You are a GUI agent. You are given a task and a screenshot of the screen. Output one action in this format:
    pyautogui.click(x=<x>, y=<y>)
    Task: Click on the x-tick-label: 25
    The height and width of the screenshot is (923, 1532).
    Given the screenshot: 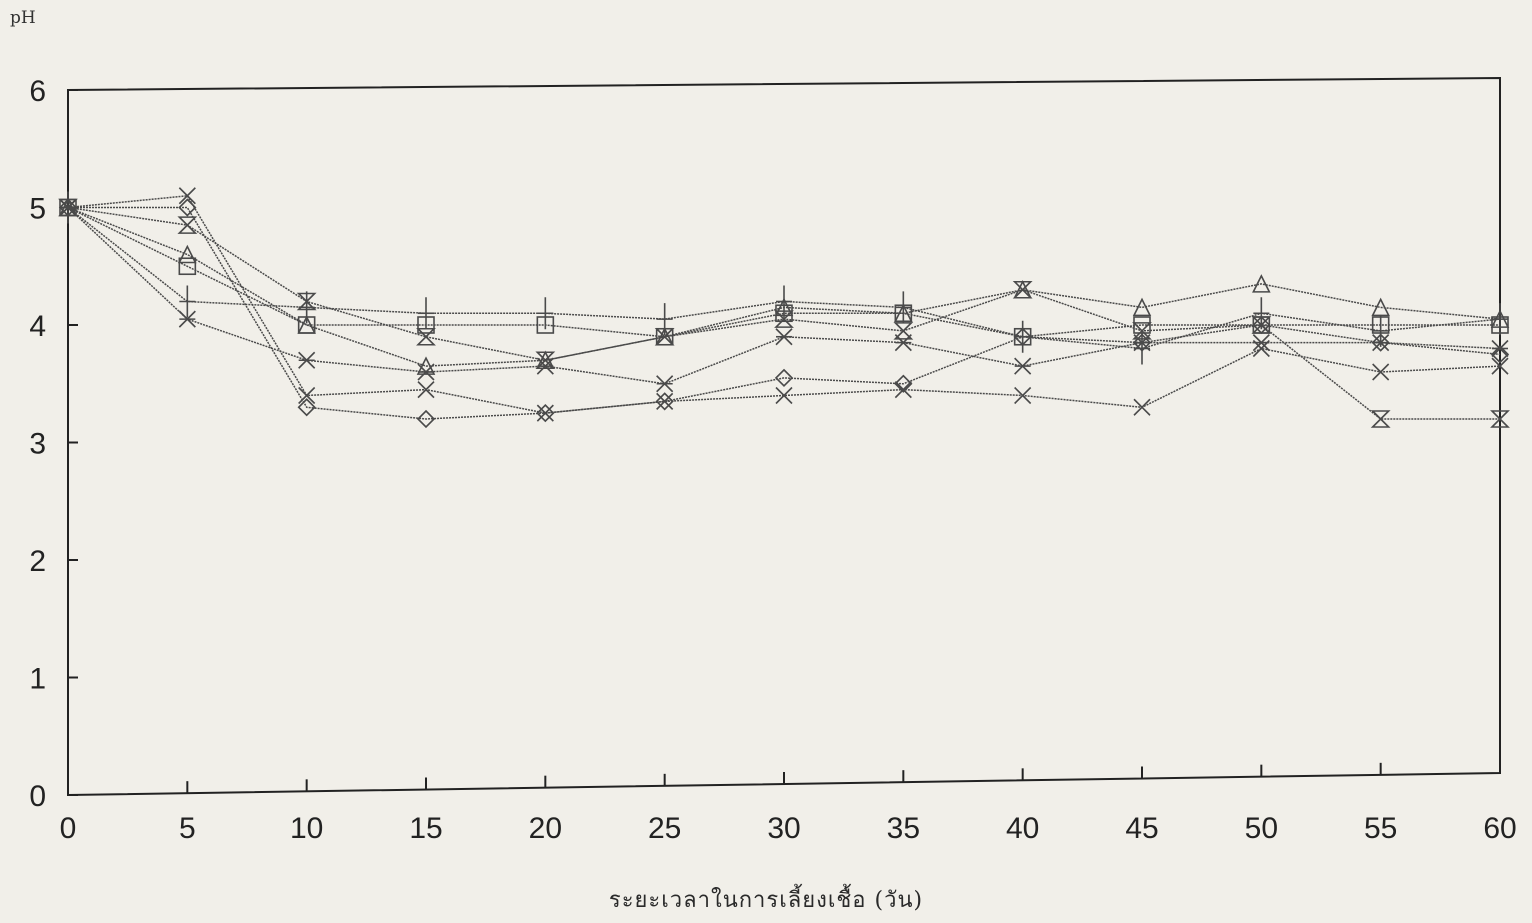 What is the action you would take?
    pyautogui.click(x=664, y=828)
    